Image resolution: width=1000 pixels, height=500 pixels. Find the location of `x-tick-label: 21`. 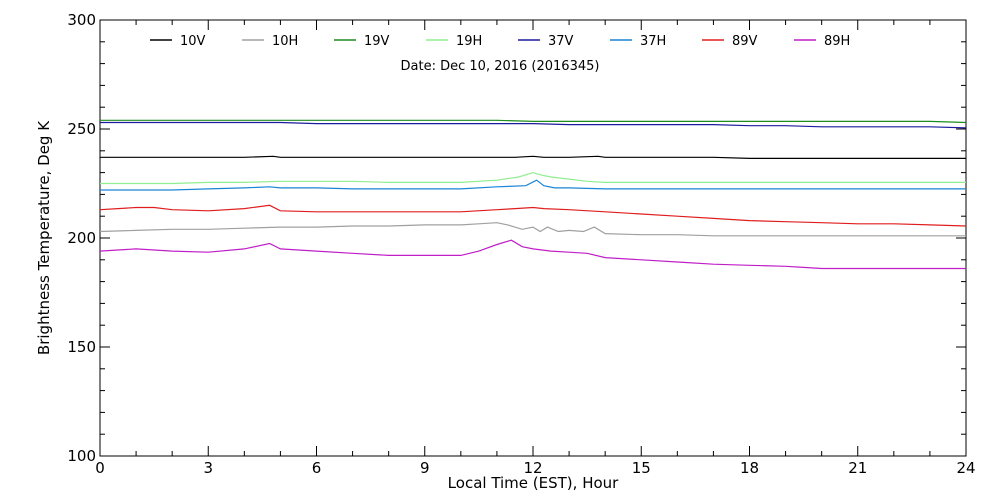

x-tick-label: 21 is located at coordinates (857, 468).